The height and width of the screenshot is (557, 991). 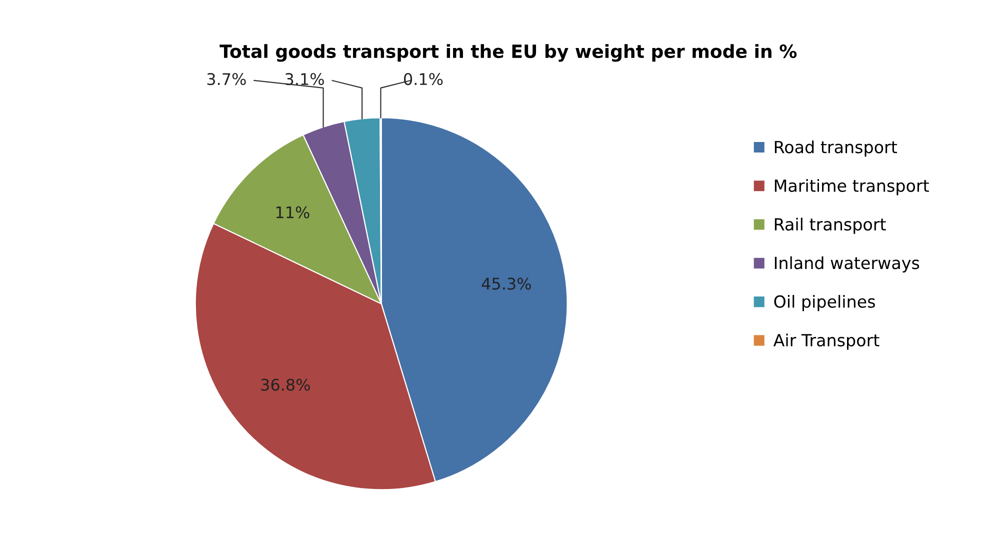 What do you see at coordinates (830, 226) in the screenshot?
I see `legend-label: Rail transport` at bounding box center [830, 226].